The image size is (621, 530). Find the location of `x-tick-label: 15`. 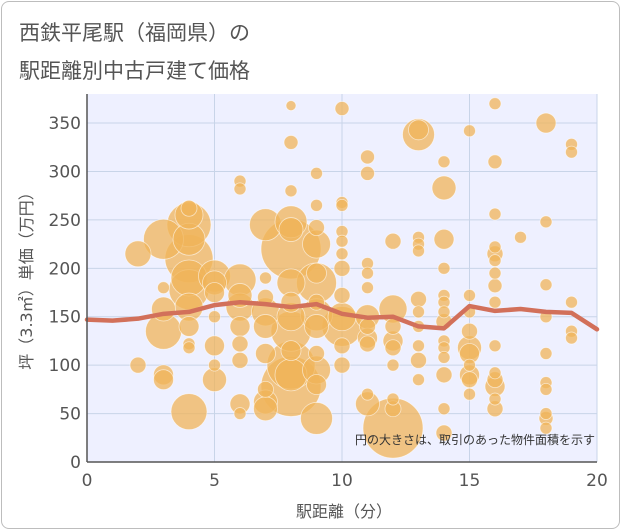

x-tick-label: 15 is located at coordinates (470, 481).